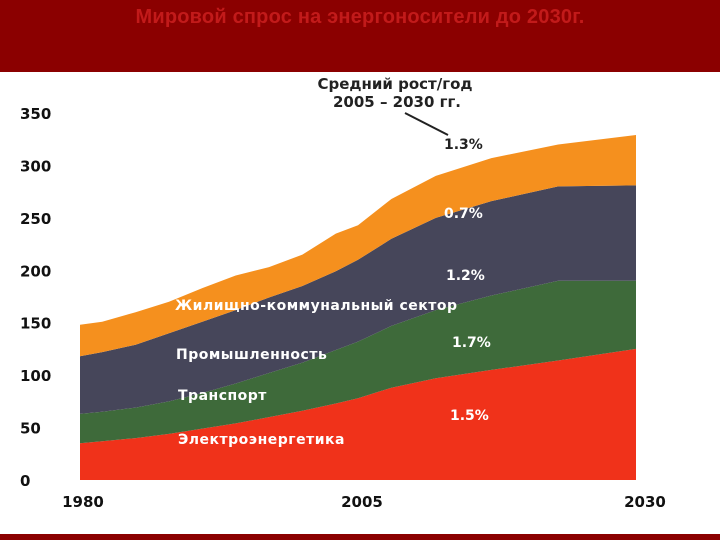 This screenshot has width=720, height=540. I want to click on bottom-strip, so click(360, 537).